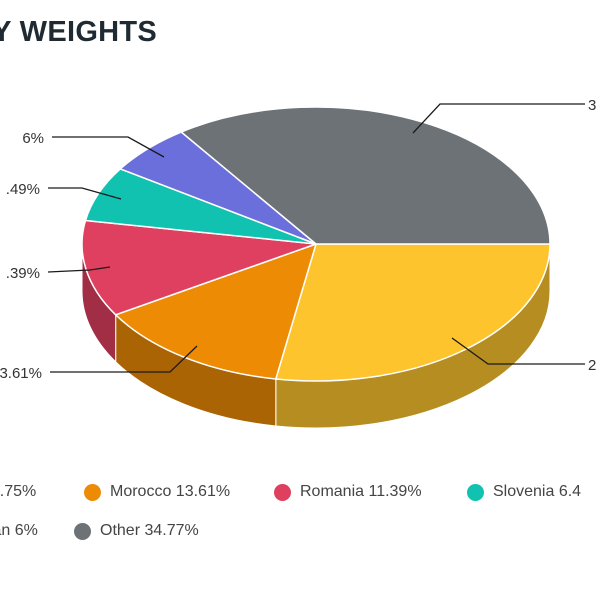 This screenshot has width=600, height=600. What do you see at coordinates (23, 273) in the screenshot?
I see `callout-label-3: .39%` at bounding box center [23, 273].